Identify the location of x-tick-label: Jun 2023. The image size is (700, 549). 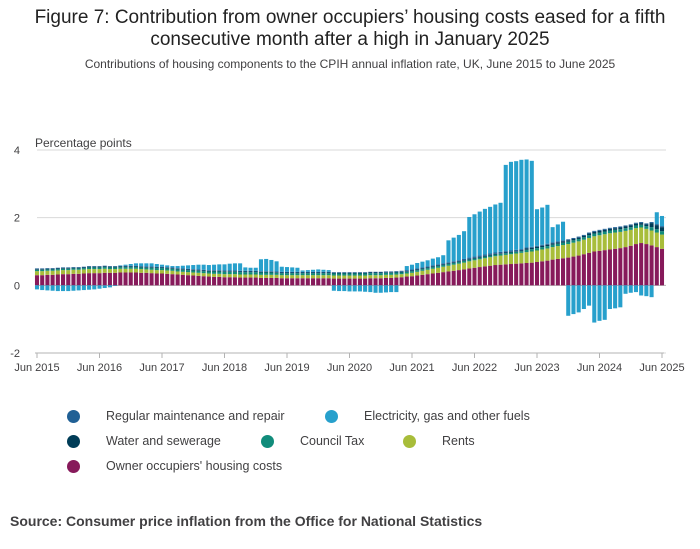
(536, 368).